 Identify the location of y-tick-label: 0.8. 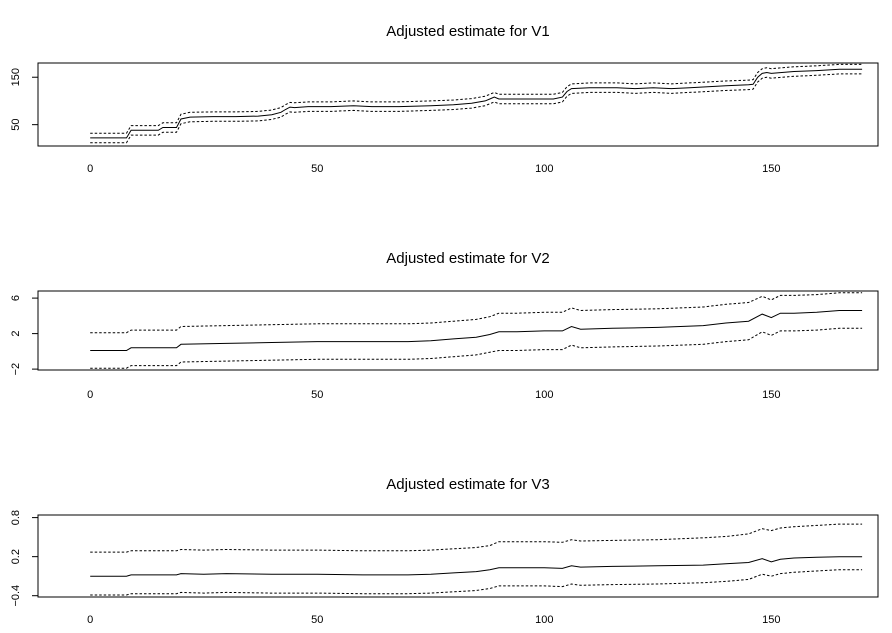
(16, 517).